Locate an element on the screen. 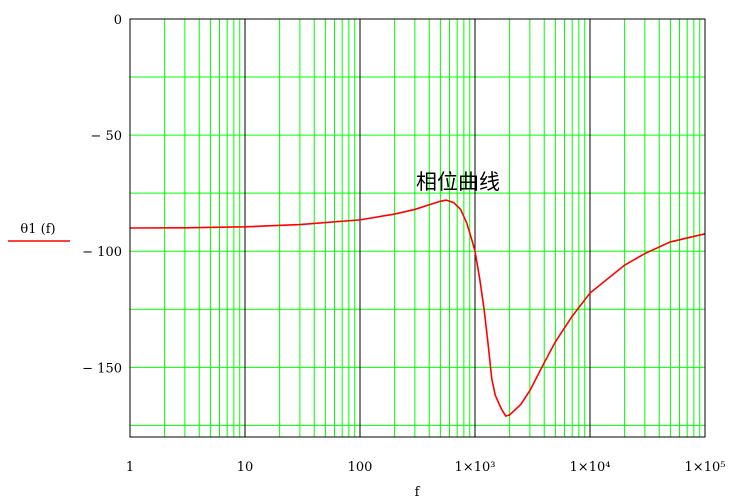 The width and height of the screenshot is (736, 502). chart-annotation: 相位曲线 is located at coordinates (458, 182).